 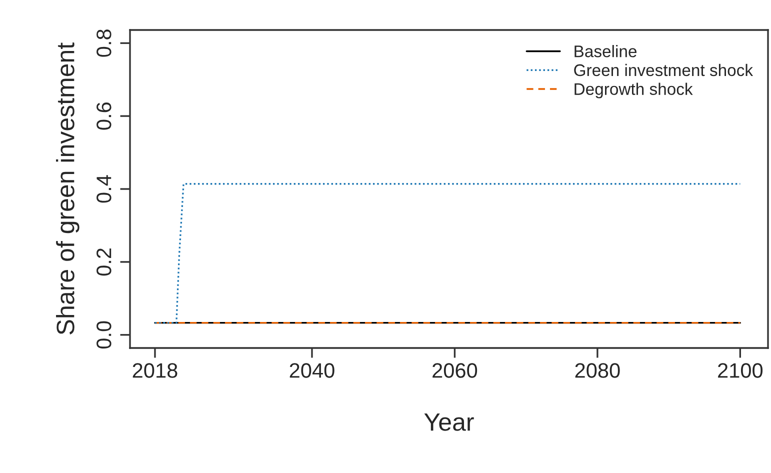 I want to click on x-tick-label: 2060, so click(x=455, y=370).